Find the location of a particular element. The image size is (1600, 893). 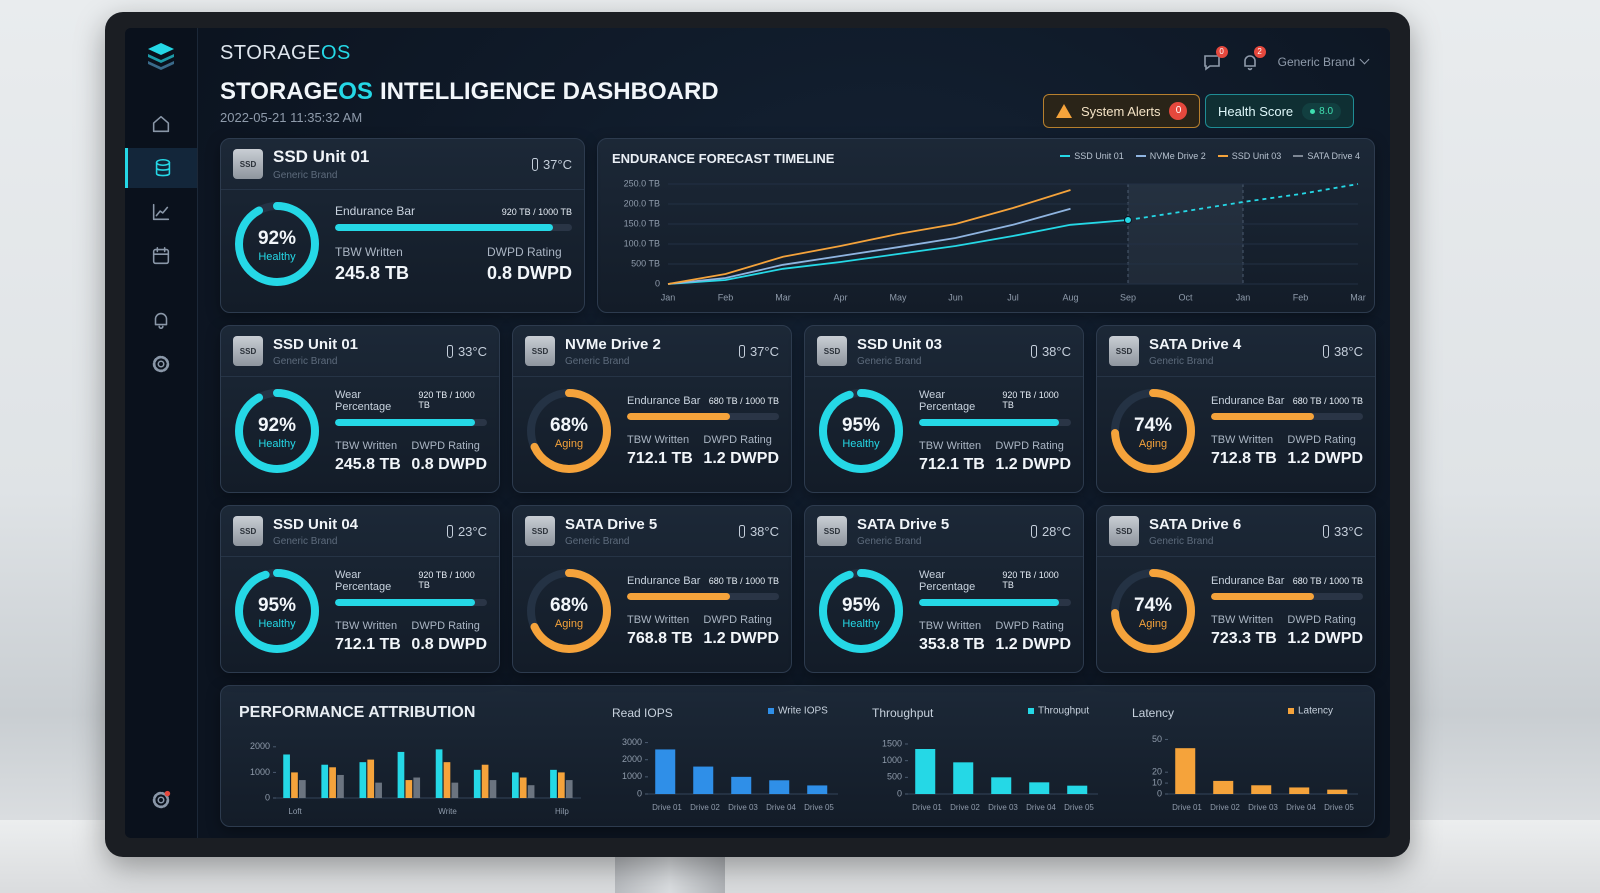

stat-value: 1.2 DWPD is located at coordinates (741, 458).